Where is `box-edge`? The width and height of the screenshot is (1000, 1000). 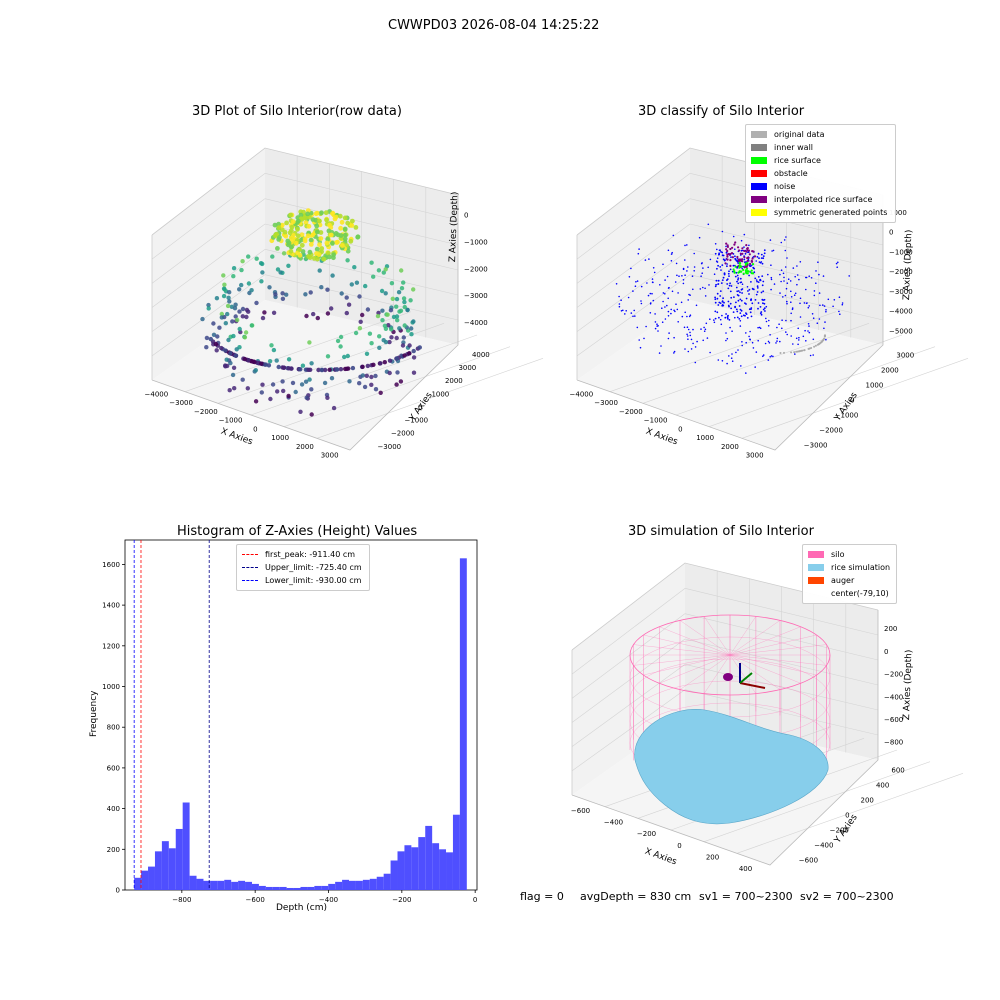 box-edge is located at coordinates (305, 323).